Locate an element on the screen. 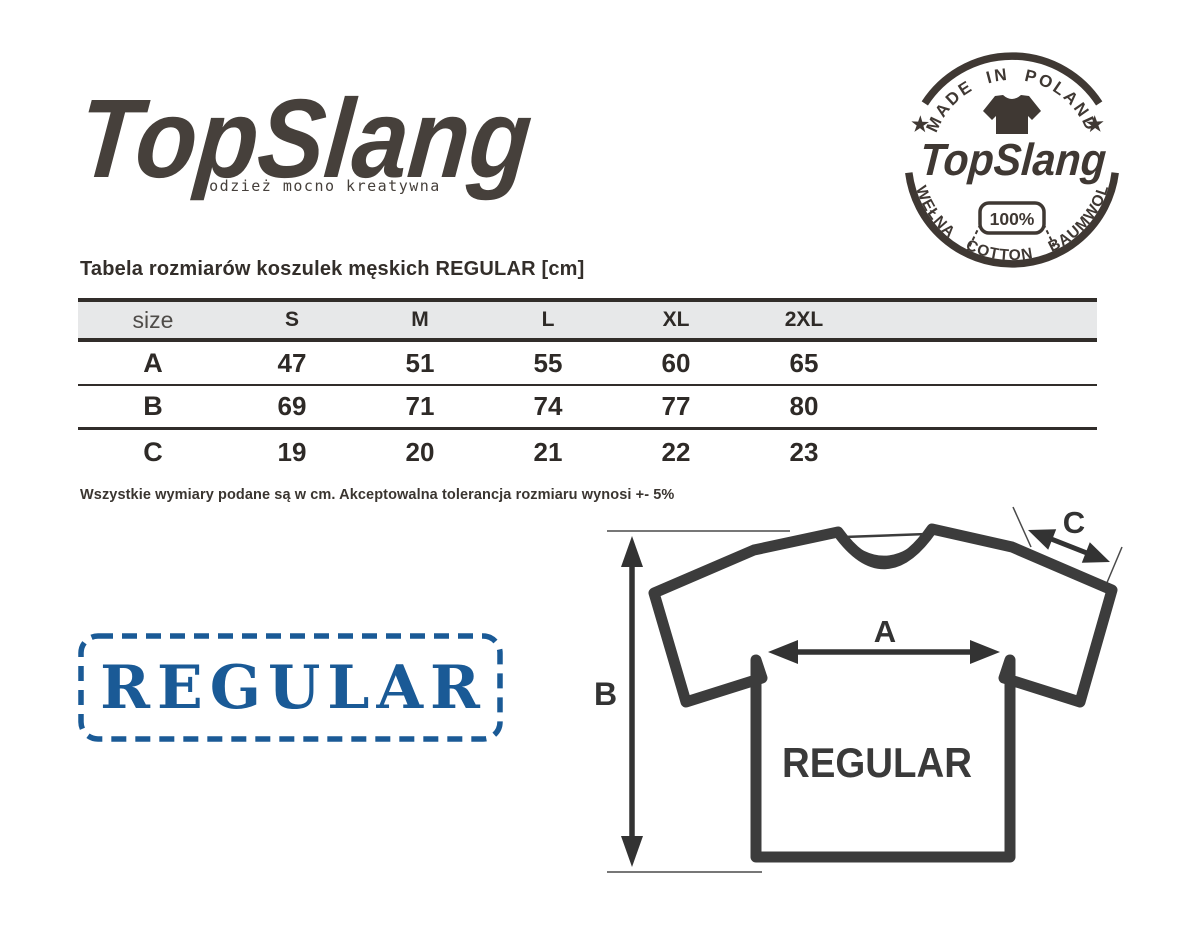 The image size is (1200, 926). extension-line-sleeve-lower is located at coordinates (1114, 566).